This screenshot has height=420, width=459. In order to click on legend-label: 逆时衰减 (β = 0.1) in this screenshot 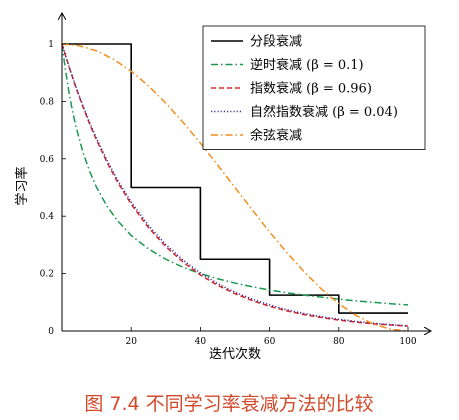, I will do `click(307, 65)`.